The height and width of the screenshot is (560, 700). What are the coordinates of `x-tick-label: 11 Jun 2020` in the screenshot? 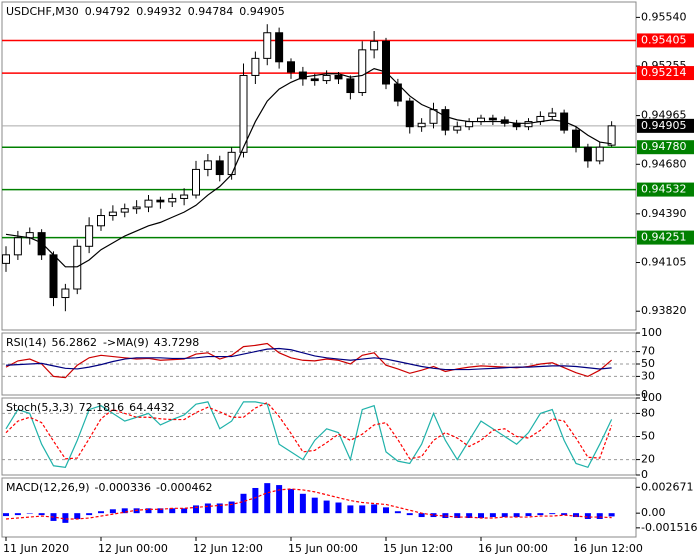 It's located at (36, 548).